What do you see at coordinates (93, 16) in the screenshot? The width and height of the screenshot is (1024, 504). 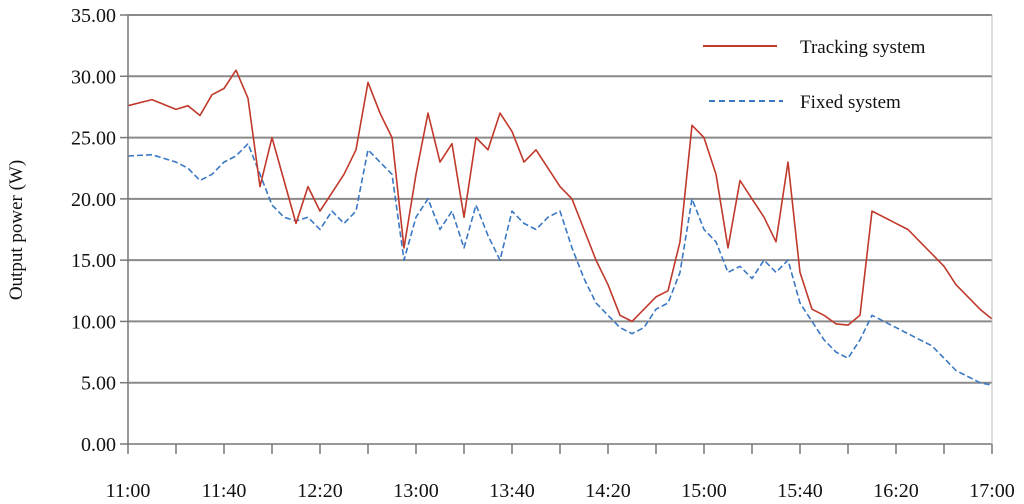 I see `y-tick-label: 35.00` at bounding box center [93, 16].